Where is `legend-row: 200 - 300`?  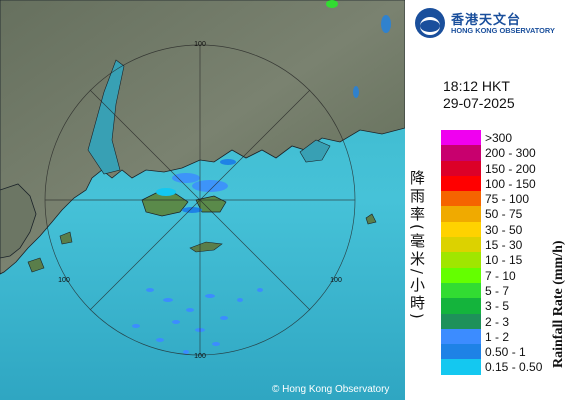
legend-row: 200 - 300 is located at coordinates (506, 153).